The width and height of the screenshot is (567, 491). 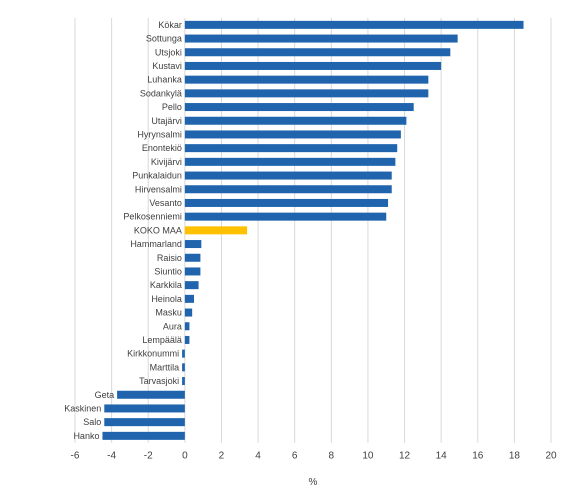 I want to click on category-label: Heinola, so click(x=166, y=299).